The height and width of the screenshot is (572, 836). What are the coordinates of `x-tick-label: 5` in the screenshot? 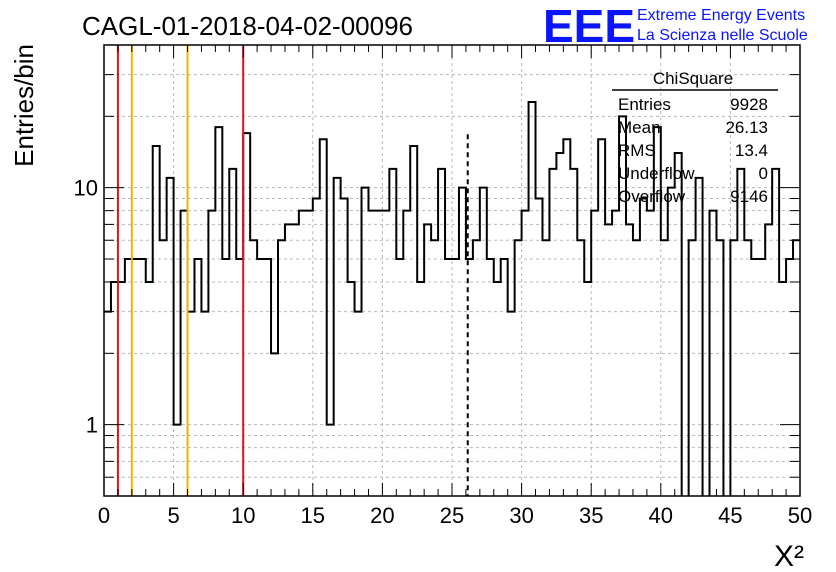 It's located at (173, 515).